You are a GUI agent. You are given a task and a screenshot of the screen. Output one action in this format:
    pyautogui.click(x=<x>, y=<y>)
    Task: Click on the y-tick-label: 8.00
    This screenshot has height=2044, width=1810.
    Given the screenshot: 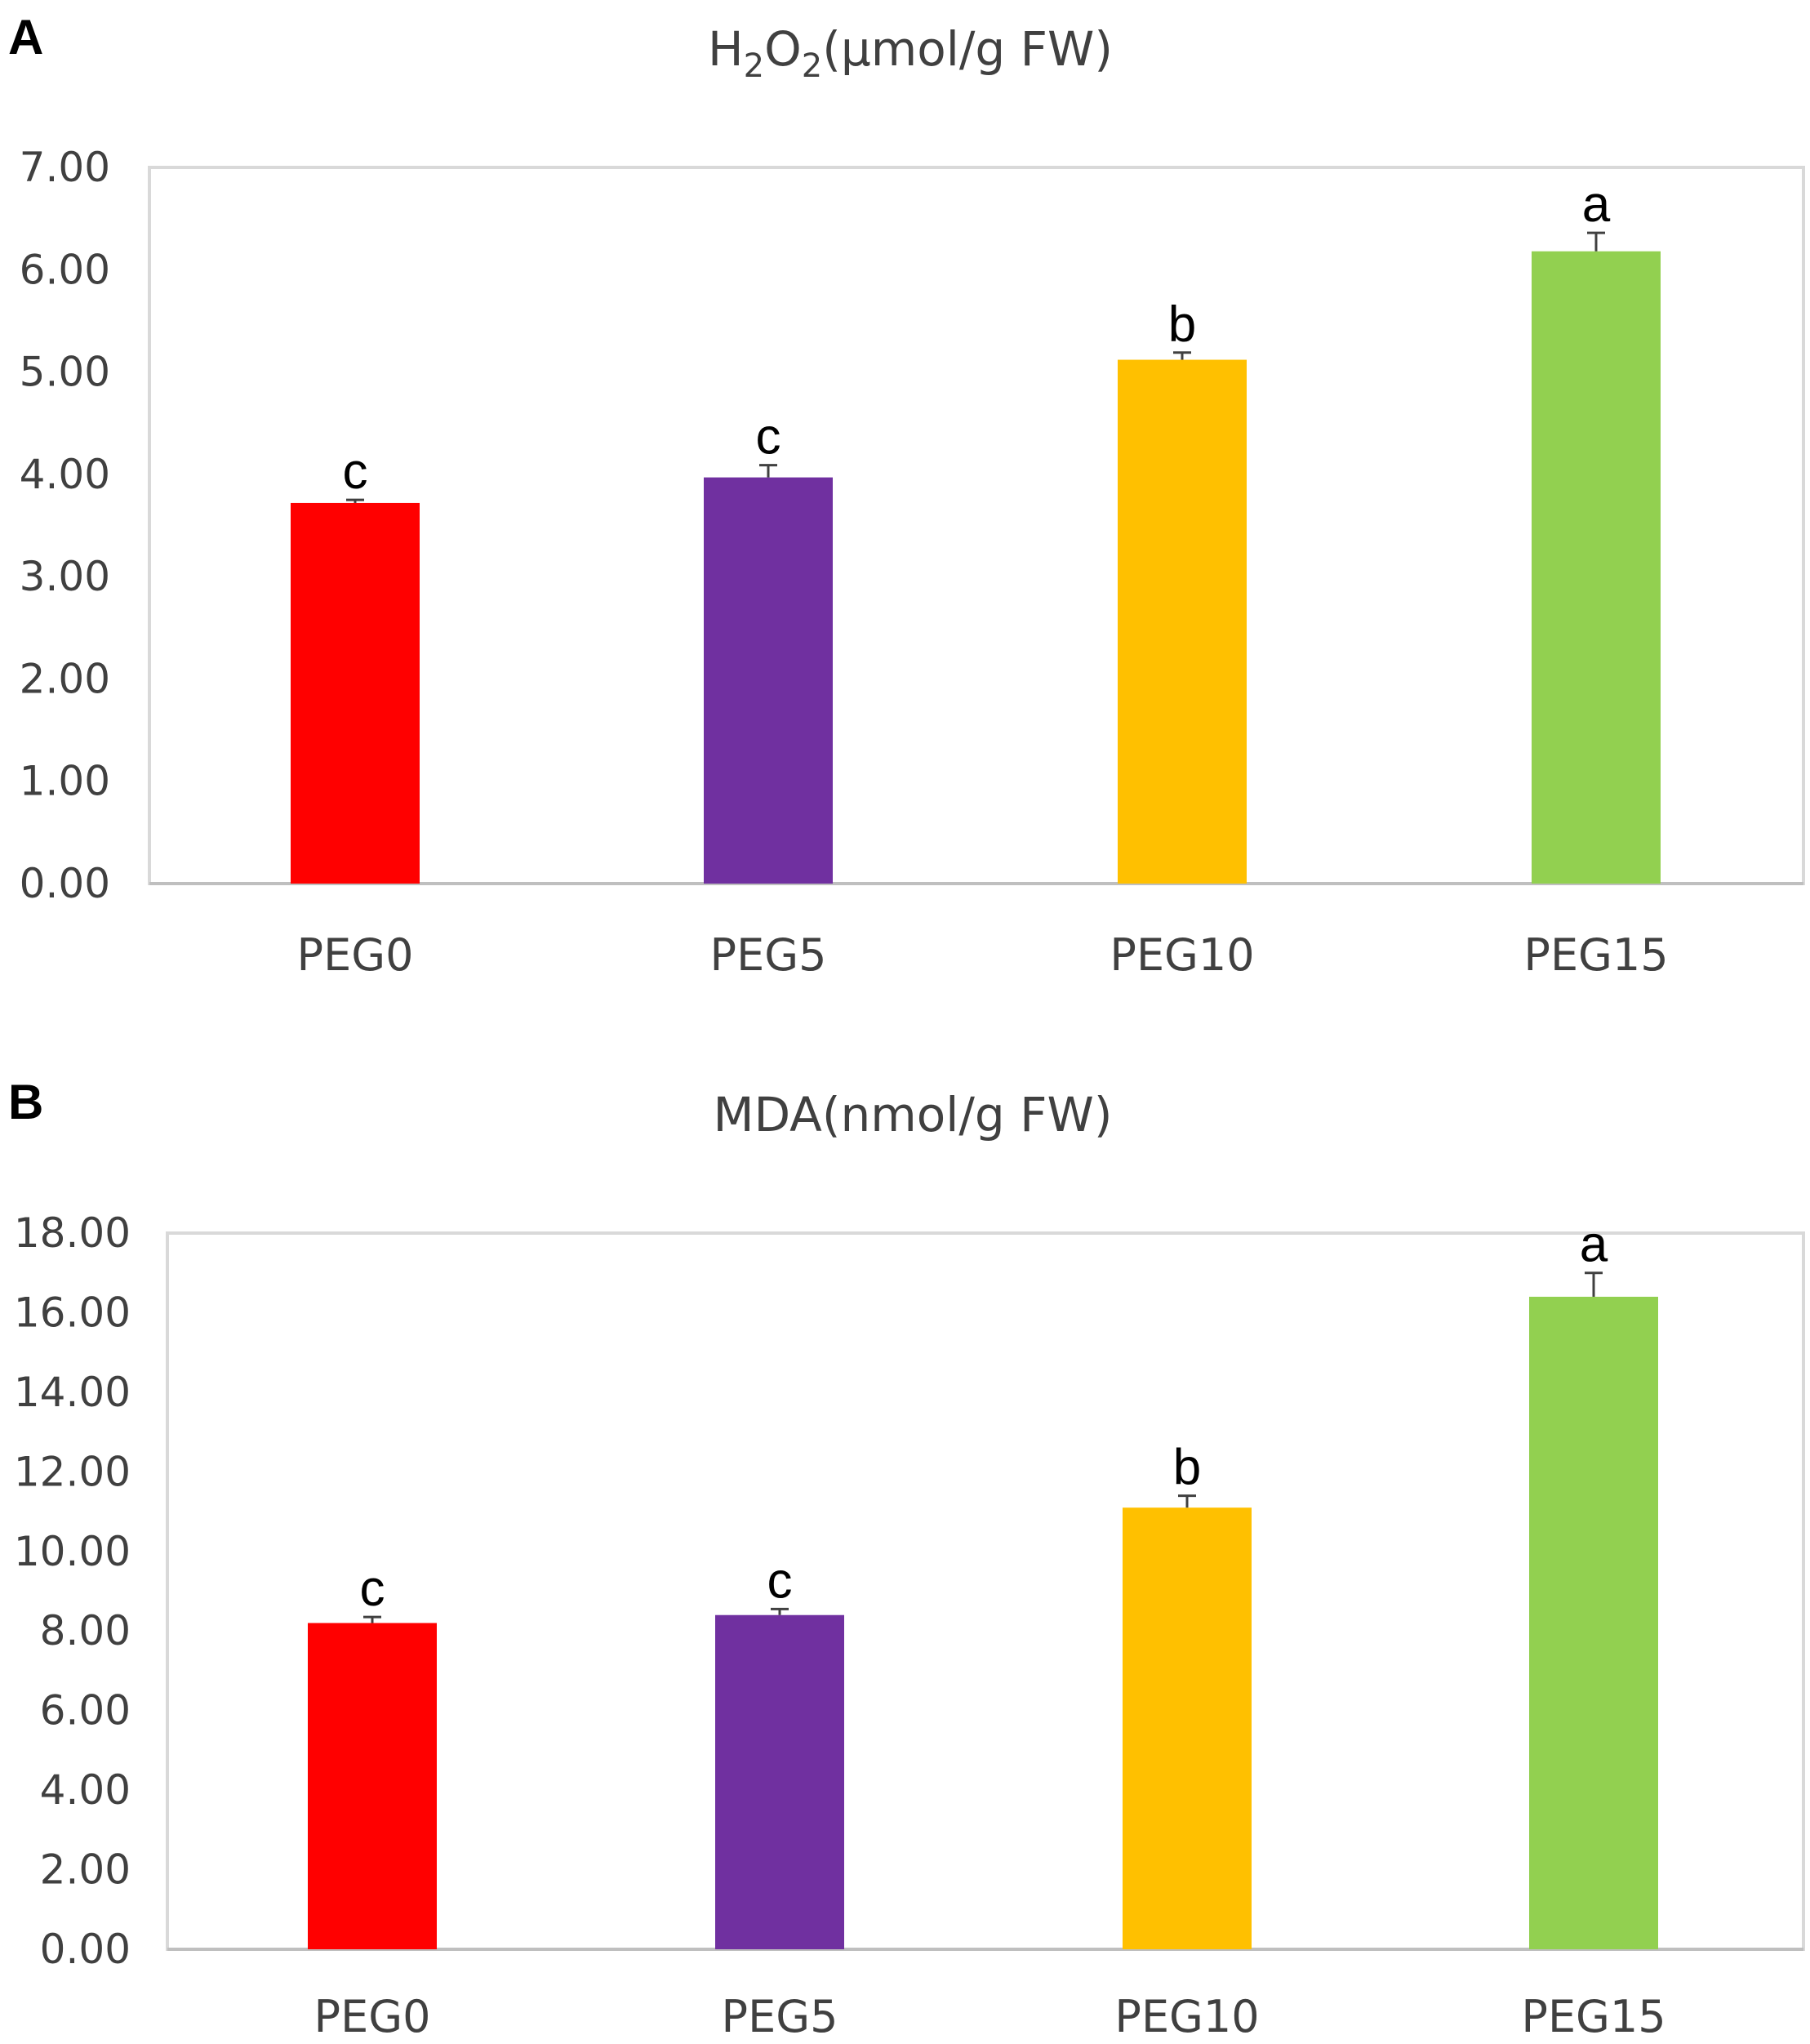 What is the action you would take?
    pyautogui.click(x=85, y=1631)
    